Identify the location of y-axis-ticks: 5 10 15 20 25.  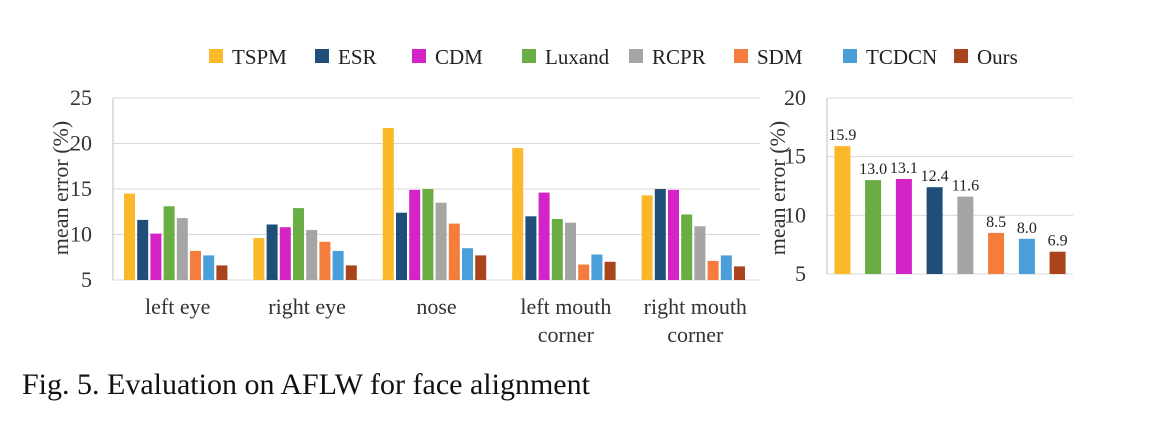
(81, 188).